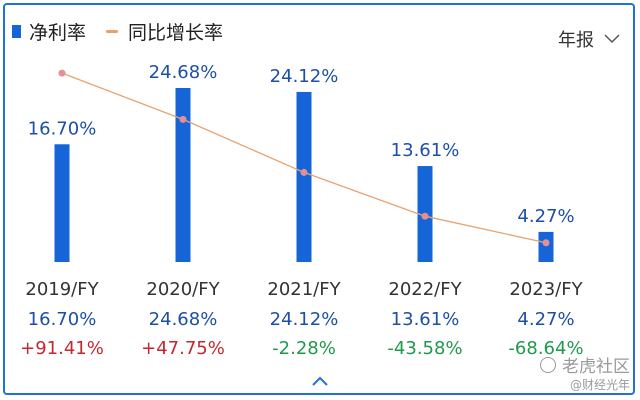 The width and height of the screenshot is (640, 400). I want to click on growth-point-2022/FY, so click(425, 216).